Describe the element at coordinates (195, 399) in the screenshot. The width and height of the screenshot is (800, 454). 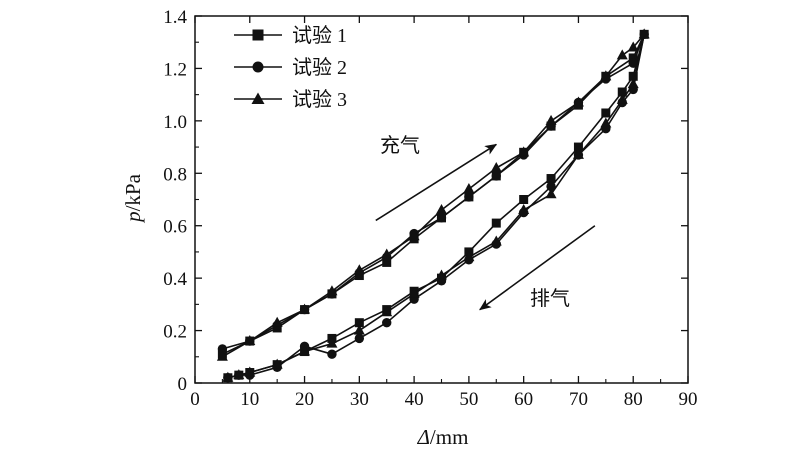
I see `x-tick-label: 0` at that location.